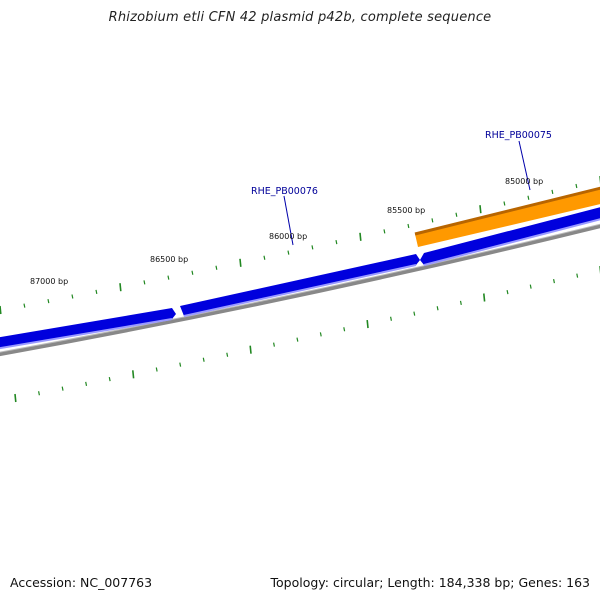  I want to click on gene-label-rhe-pb00075: RHE_PB00075, so click(518, 135).